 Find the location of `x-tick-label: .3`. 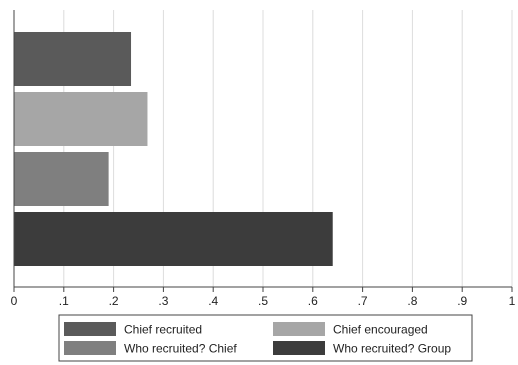

x-tick-label: .3 is located at coordinates (163, 301).